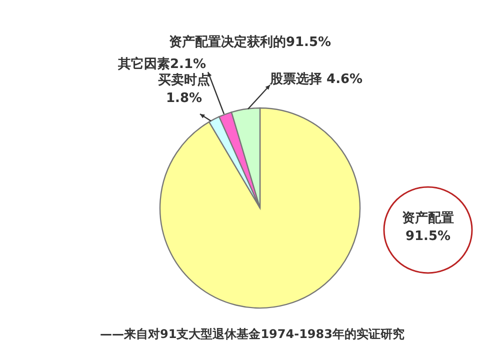  What do you see at coordinates (184, 98) in the screenshot?
I see `data-label: 1.8%` at bounding box center [184, 98].